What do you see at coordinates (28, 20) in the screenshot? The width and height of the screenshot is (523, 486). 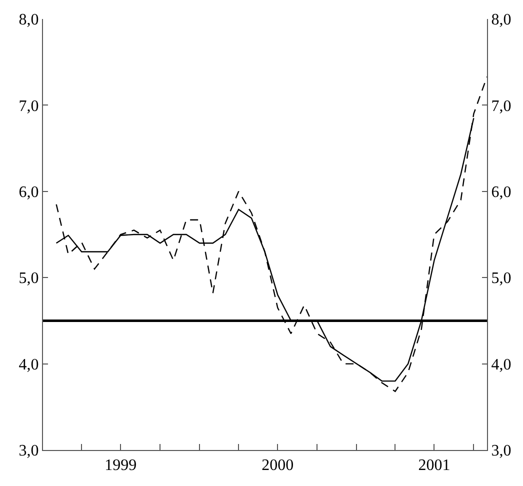 I see `y-tick-label: 8,0` at bounding box center [28, 20].